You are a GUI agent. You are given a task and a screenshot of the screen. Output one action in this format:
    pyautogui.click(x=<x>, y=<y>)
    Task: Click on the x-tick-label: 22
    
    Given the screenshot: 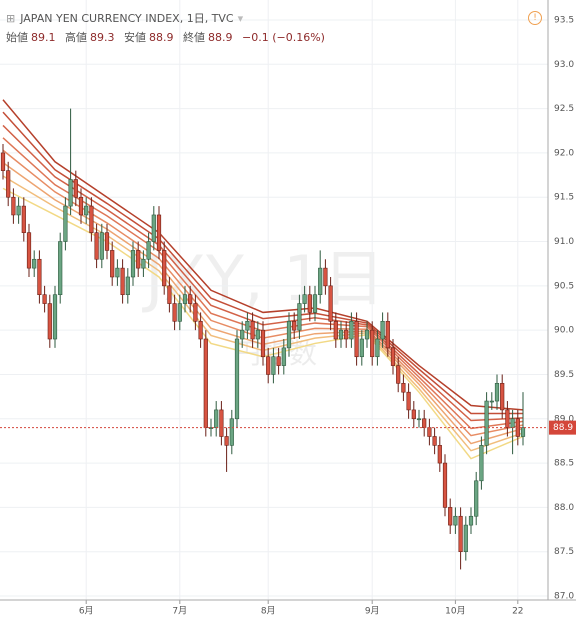 What is the action you would take?
    pyautogui.click(x=517, y=612)
    